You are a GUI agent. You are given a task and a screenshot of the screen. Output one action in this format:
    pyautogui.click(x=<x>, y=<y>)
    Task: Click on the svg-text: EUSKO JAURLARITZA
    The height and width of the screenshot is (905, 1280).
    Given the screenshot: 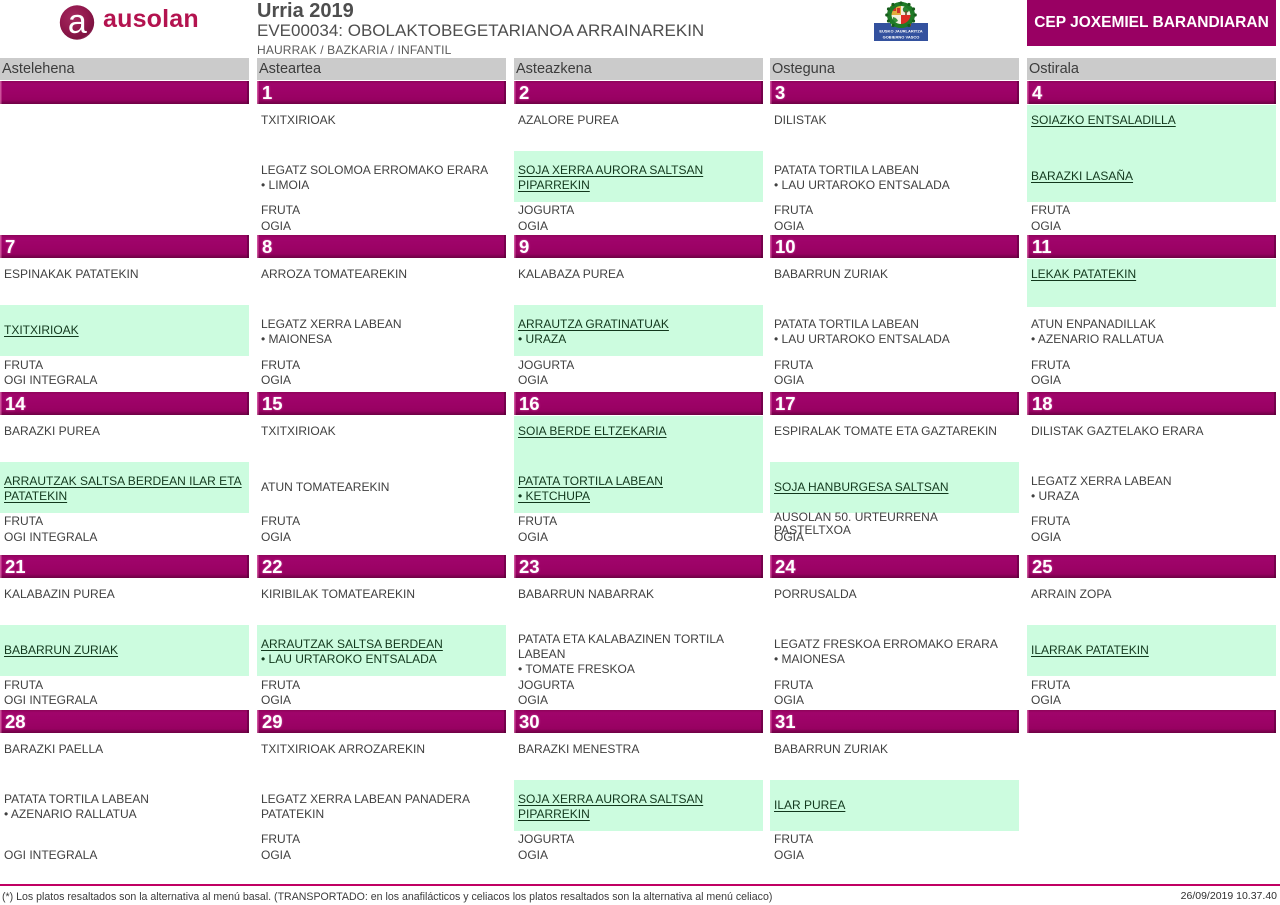 What is the action you would take?
    pyautogui.click(x=900, y=31)
    